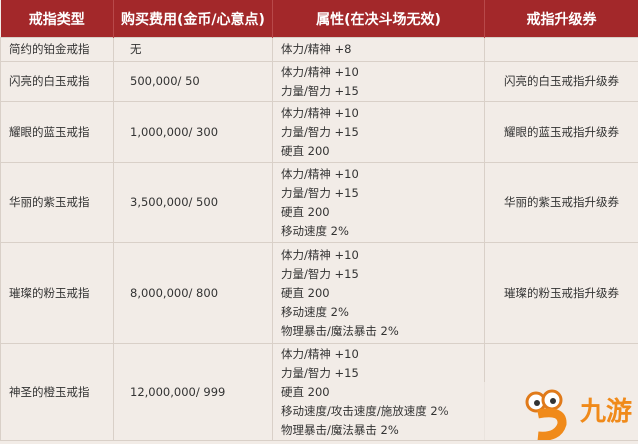 This screenshot has width=638, height=444. I want to click on ring-cost: 3,500,000/ 500, so click(193, 203).